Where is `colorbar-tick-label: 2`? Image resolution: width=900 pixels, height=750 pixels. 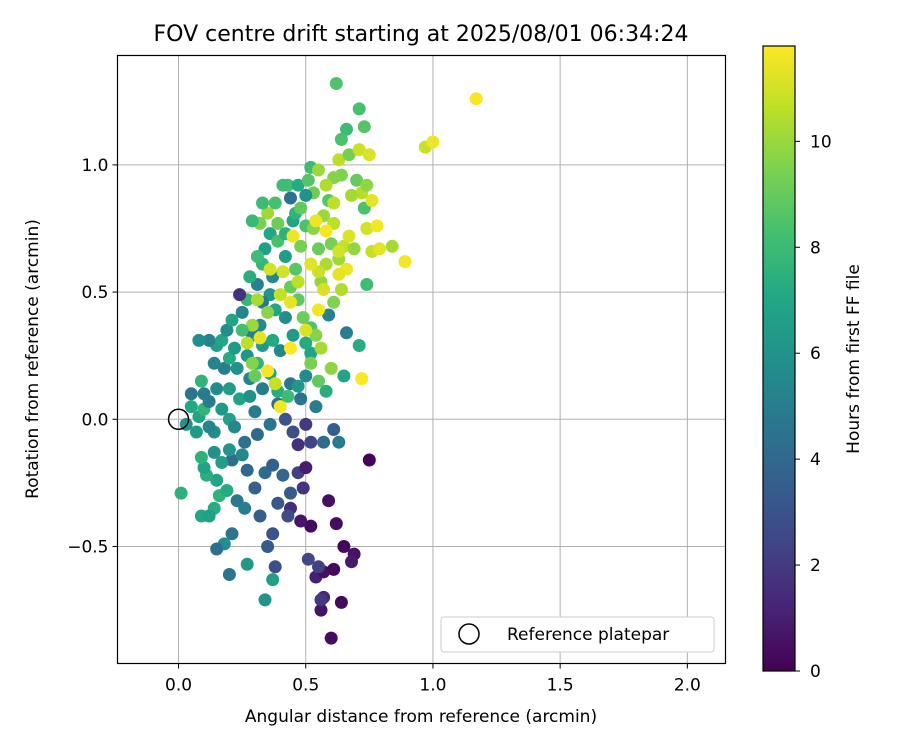
colorbar-tick-label: 2 is located at coordinates (815, 566).